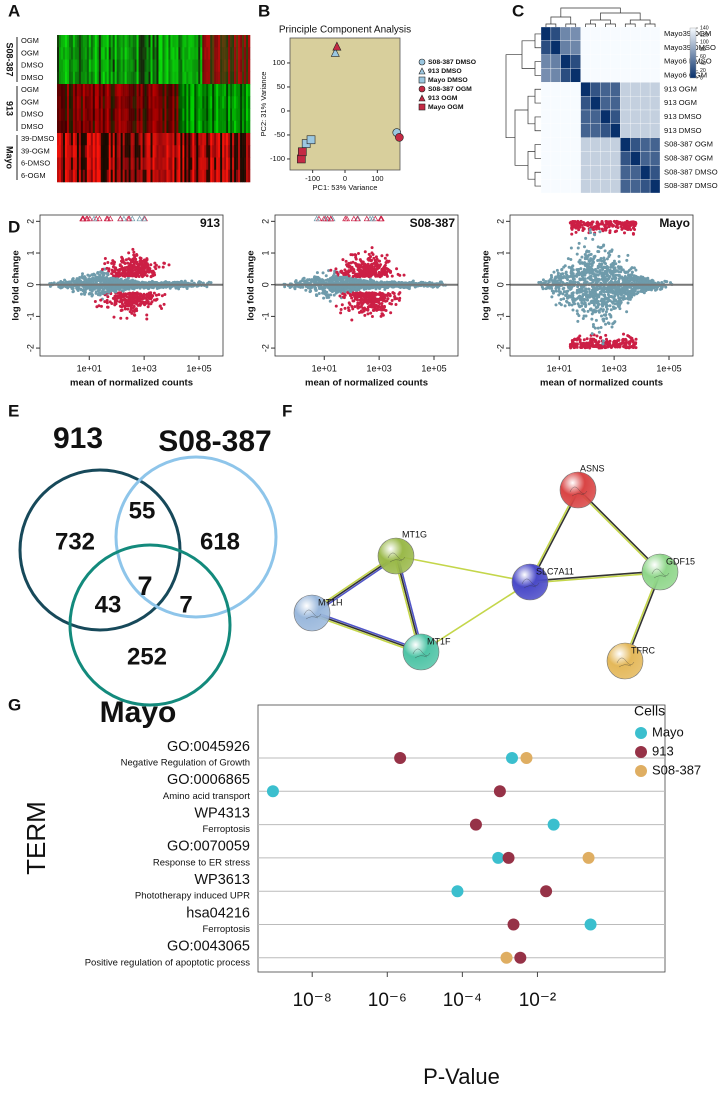 The height and width of the screenshot is (1095, 719). What do you see at coordinates (16, 285) in the screenshot?
I see `y-axis-label: log fold change` at bounding box center [16, 285].